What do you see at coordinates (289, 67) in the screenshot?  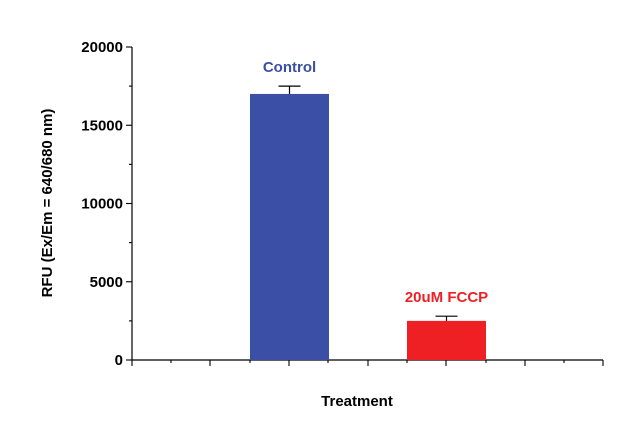 I see `bar-label: Control` at bounding box center [289, 67].